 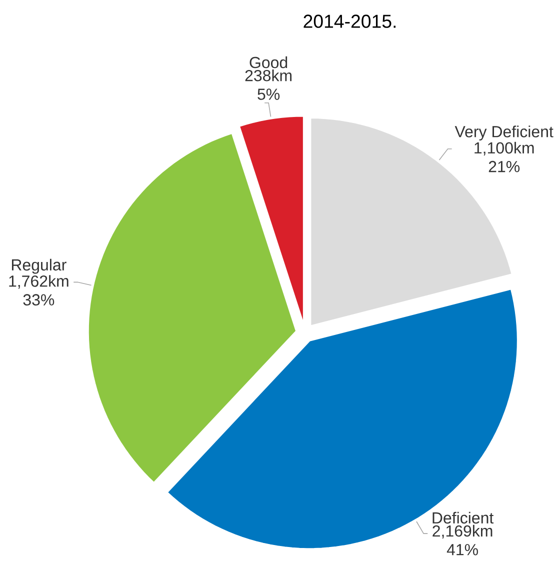 What do you see at coordinates (39, 266) in the screenshot?
I see `slice-label: Regular` at bounding box center [39, 266].